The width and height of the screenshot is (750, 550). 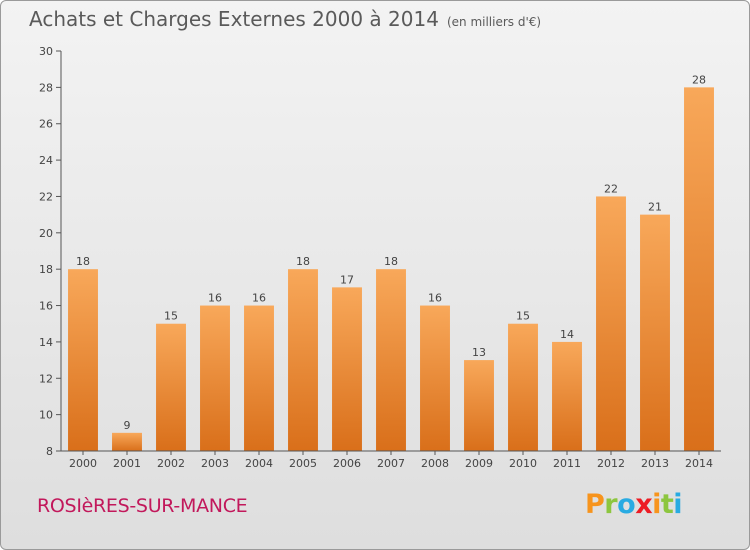 I want to click on y-tick-label: 24, so click(x=46, y=160).